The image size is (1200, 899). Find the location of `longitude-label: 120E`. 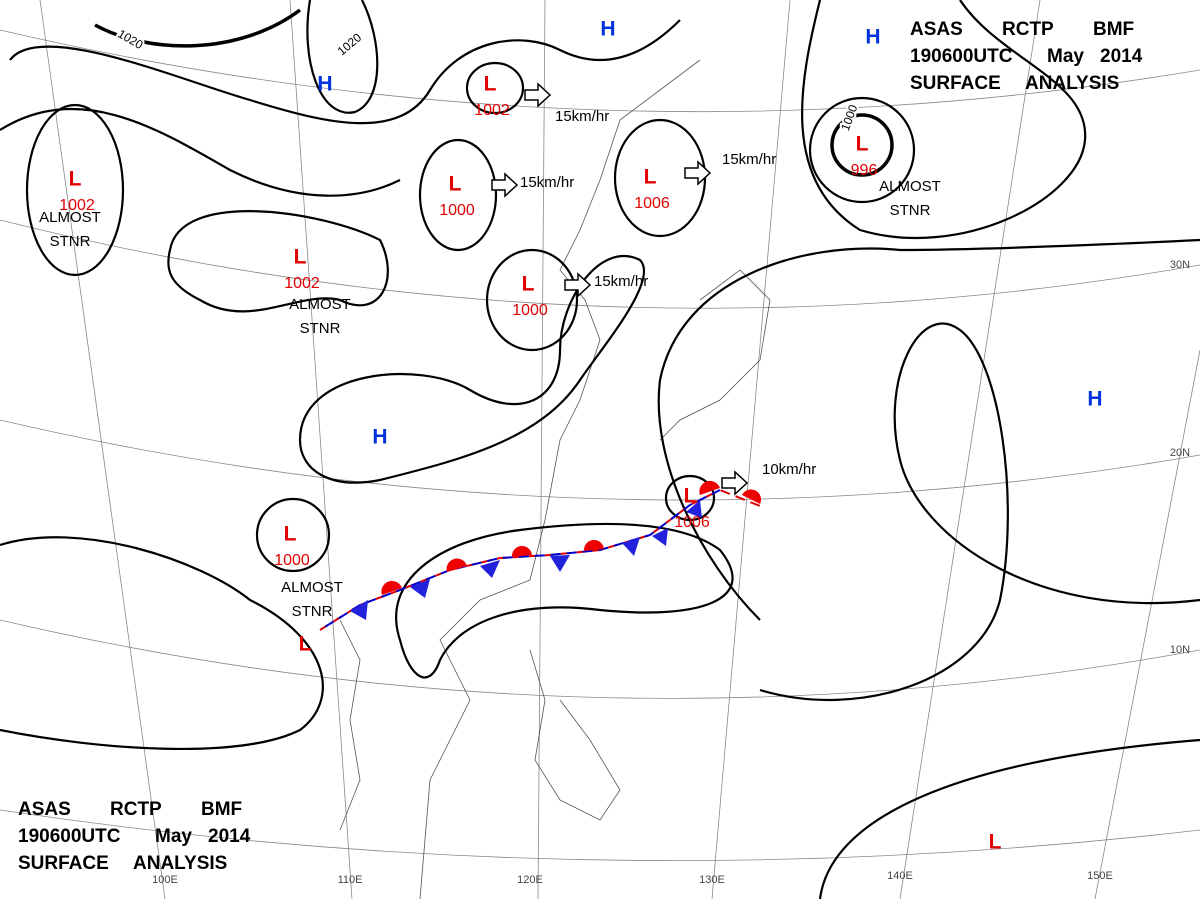

longitude-label: 120E is located at coordinates (530, 880).